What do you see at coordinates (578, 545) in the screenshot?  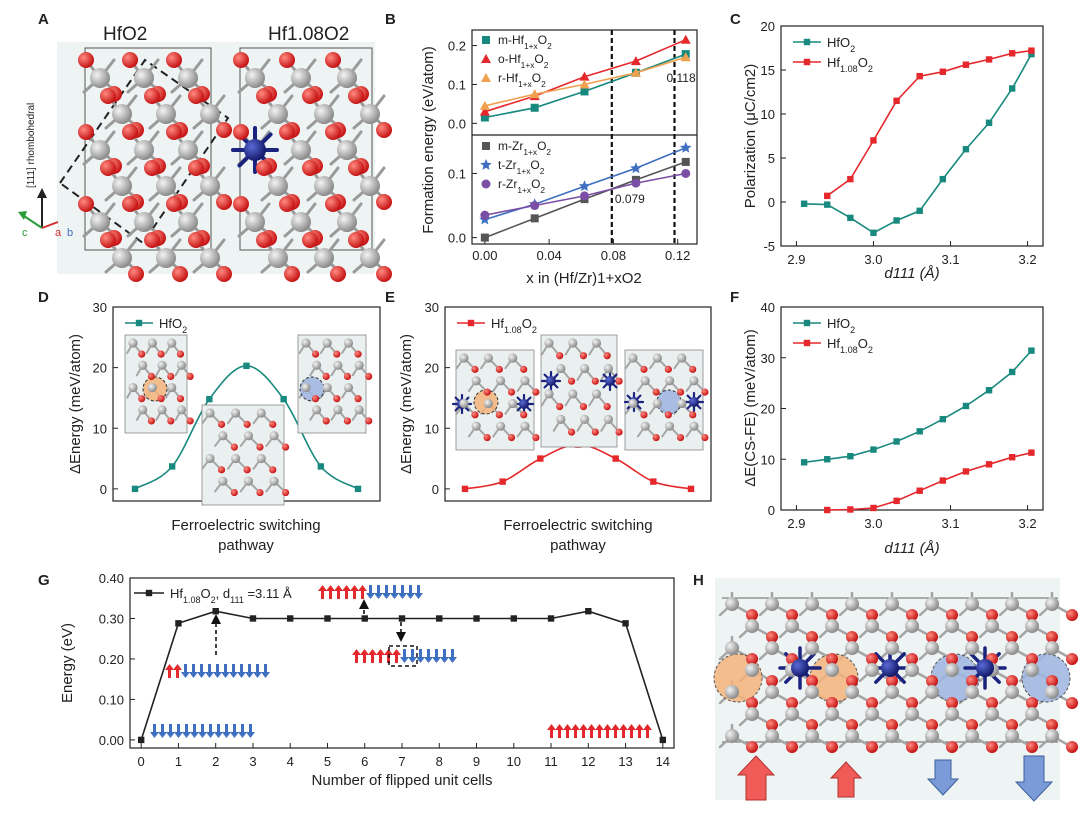 I see `e-xlabel-line2: pathway` at bounding box center [578, 545].